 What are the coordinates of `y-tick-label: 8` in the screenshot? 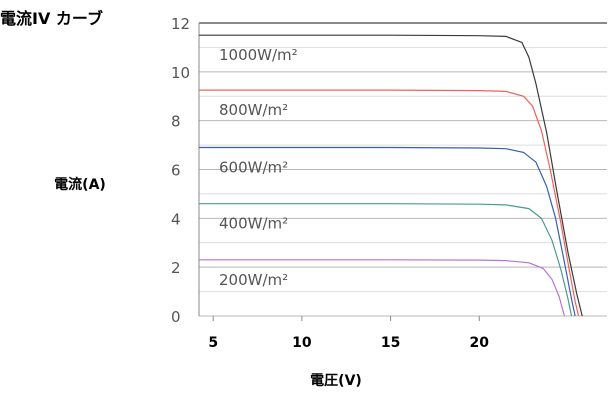 It's located at (176, 122).